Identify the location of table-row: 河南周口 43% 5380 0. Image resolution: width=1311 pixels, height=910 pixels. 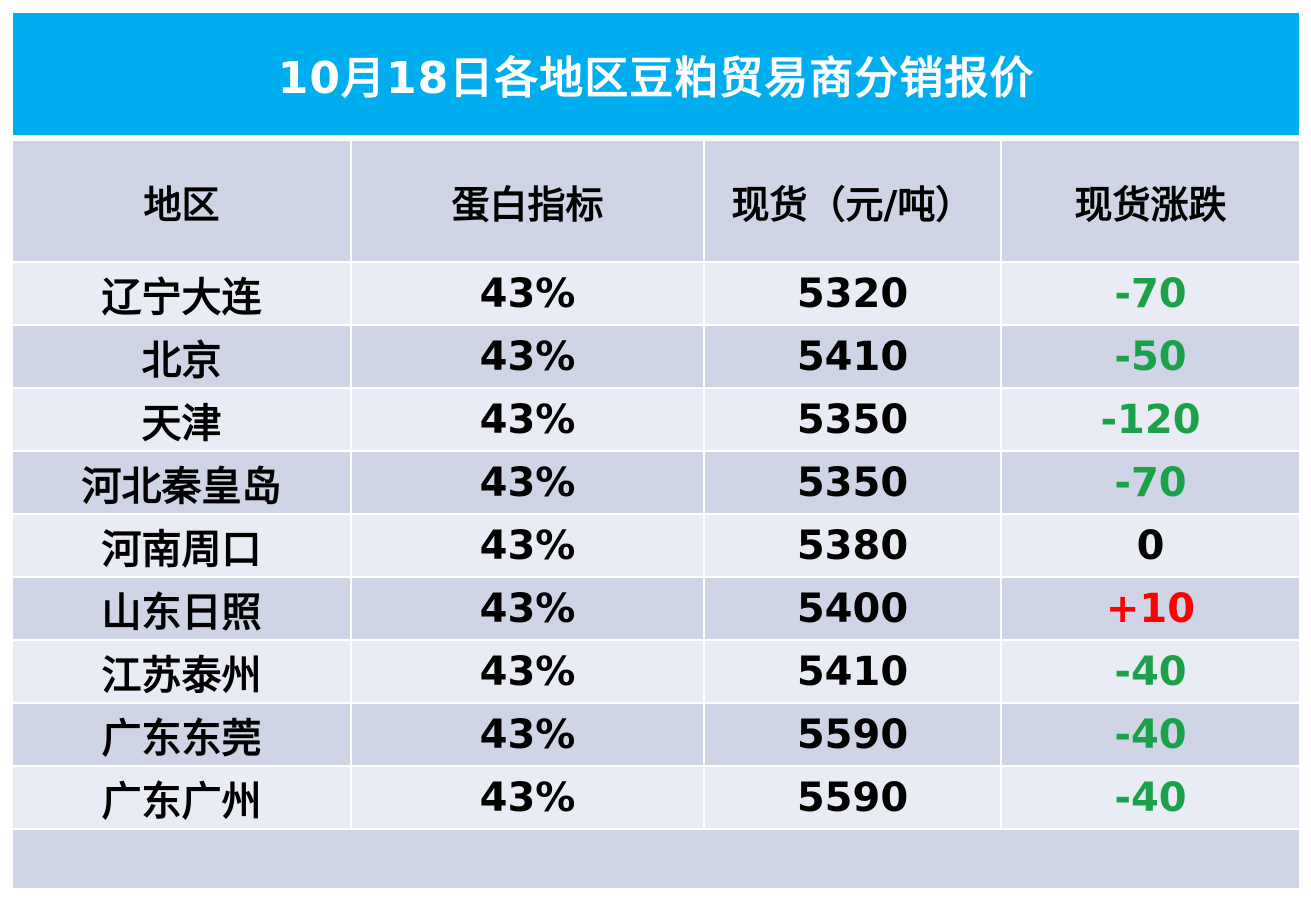
(656, 546).